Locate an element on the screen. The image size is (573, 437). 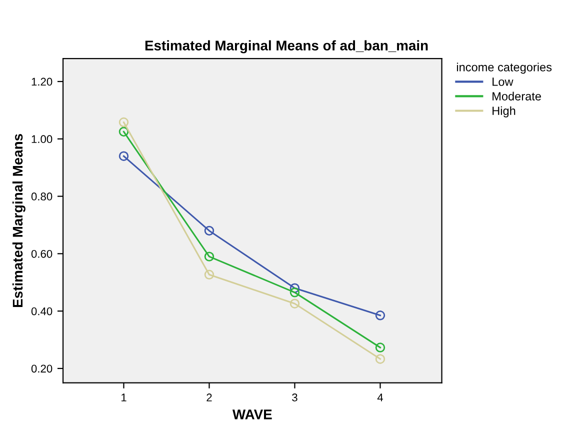
y-axis-title: Estimated Marginal Means is located at coordinates (19, 220).